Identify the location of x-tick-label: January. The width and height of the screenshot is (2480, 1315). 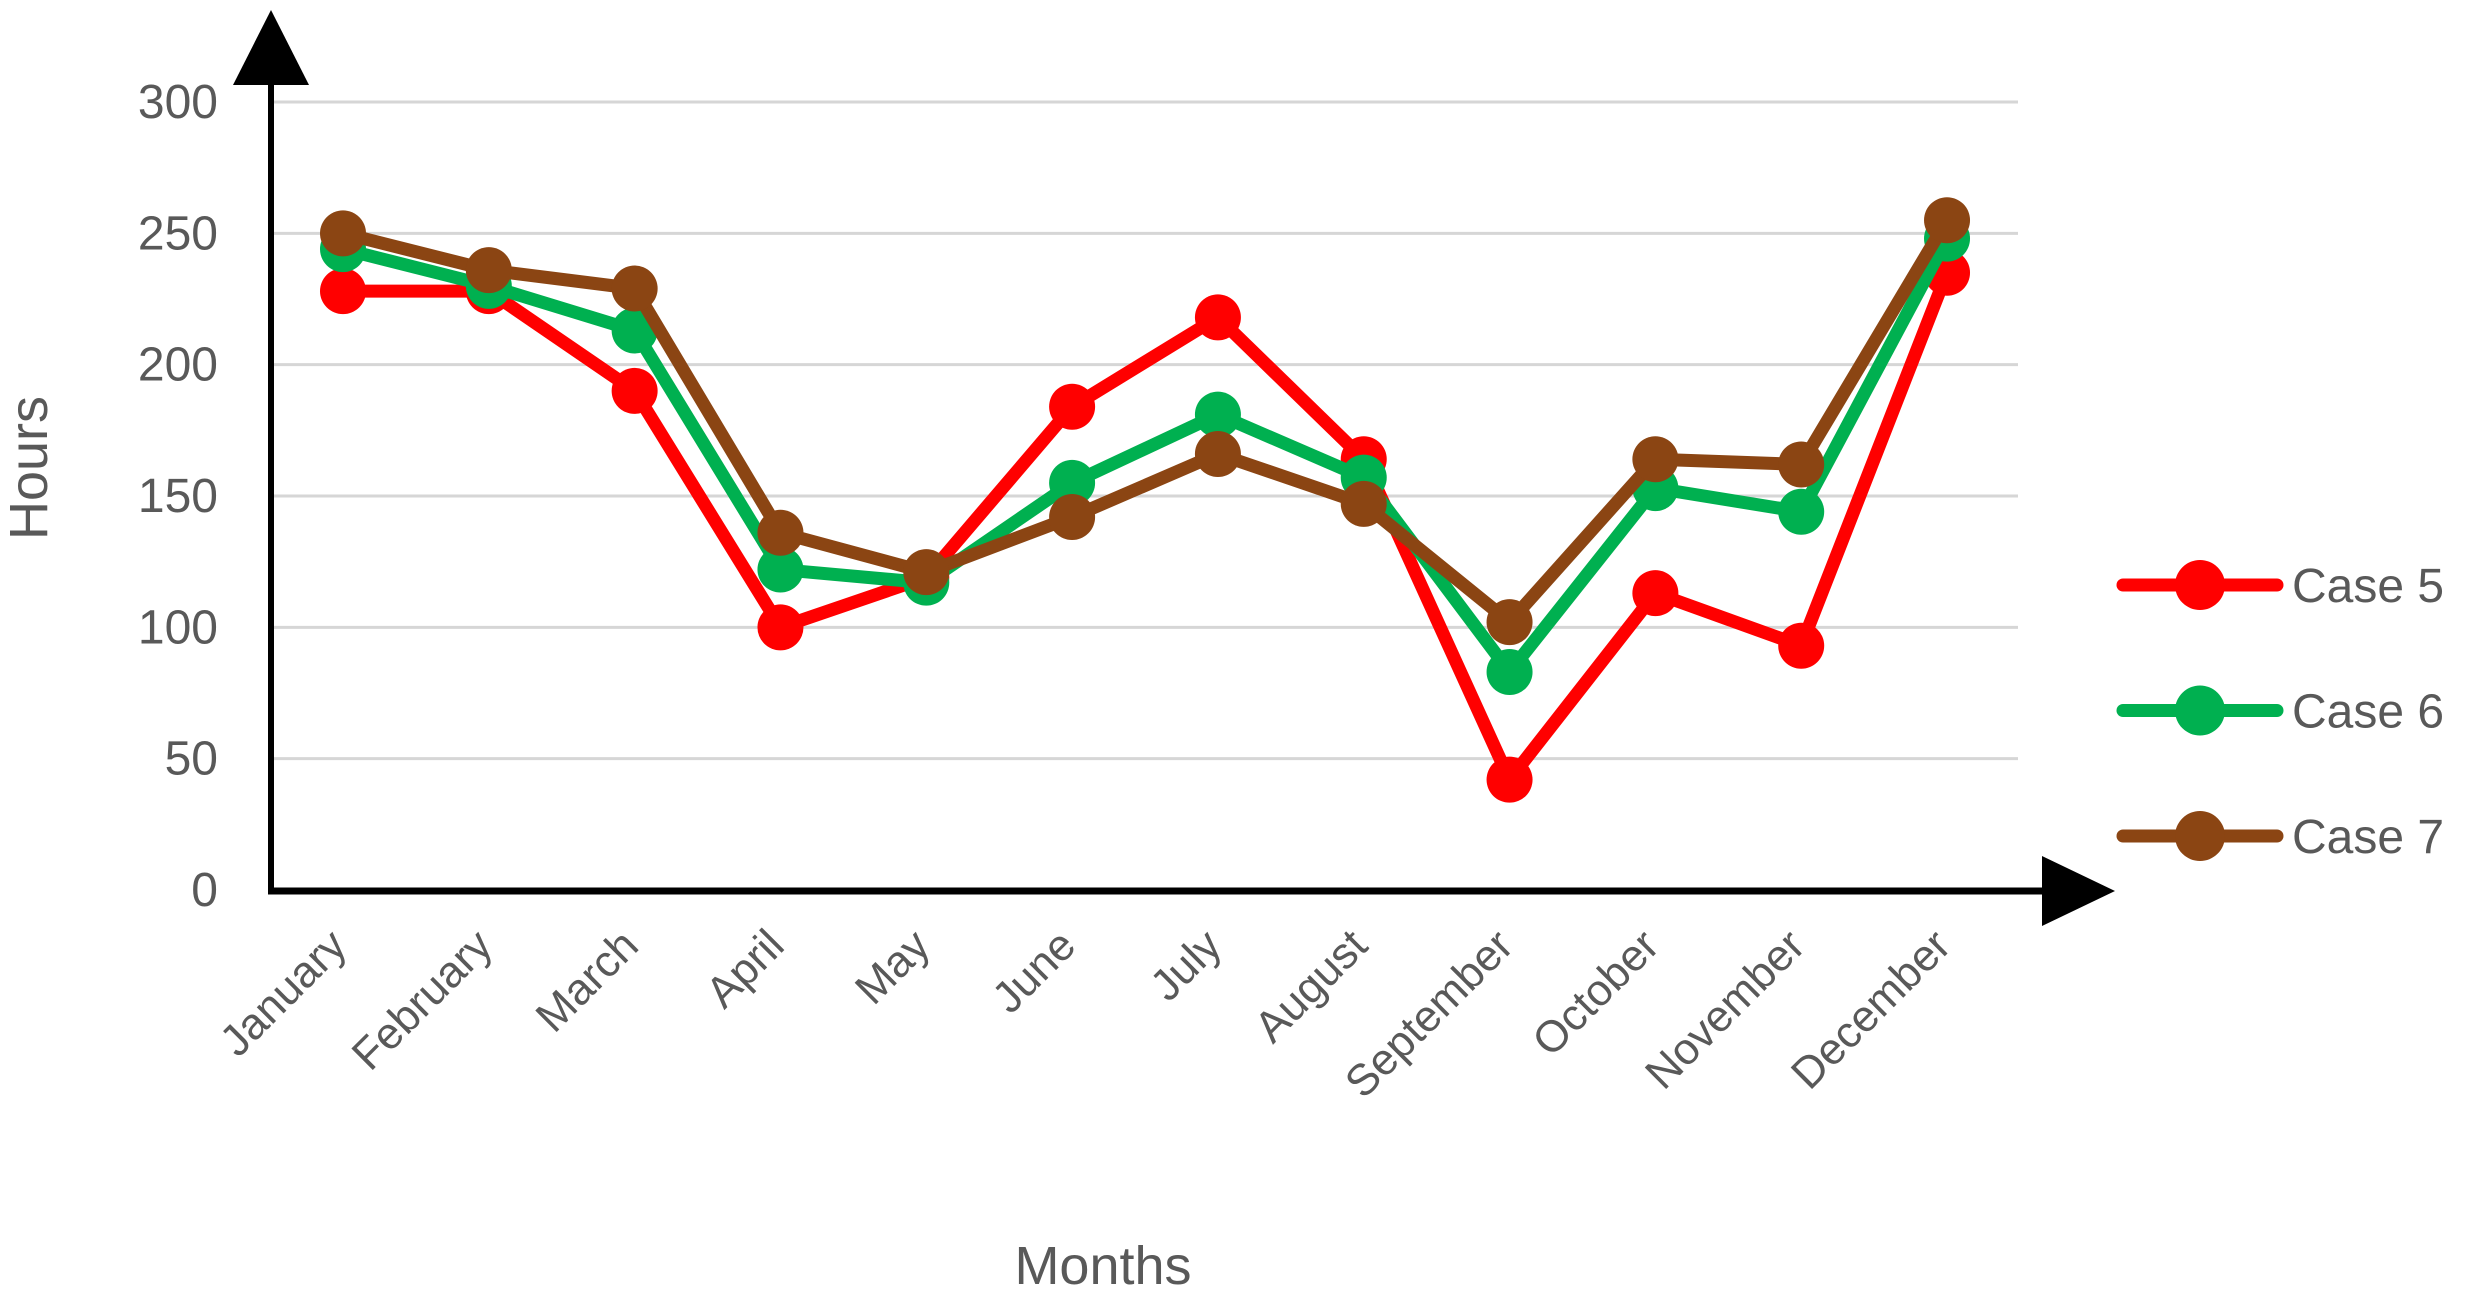
(283, 992).